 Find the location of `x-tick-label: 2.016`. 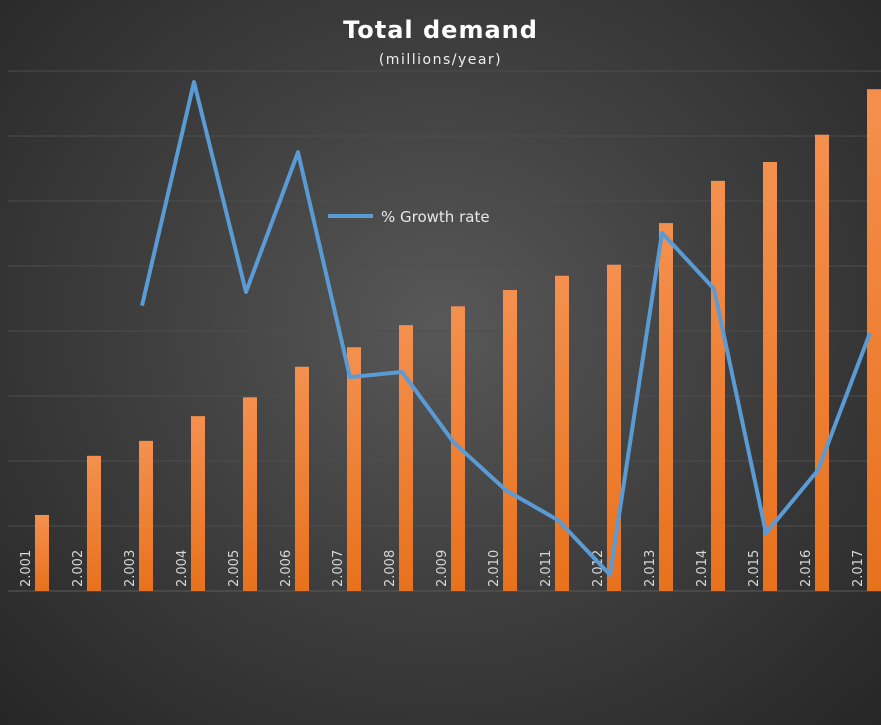

x-tick-label: 2.016 is located at coordinates (806, 568).